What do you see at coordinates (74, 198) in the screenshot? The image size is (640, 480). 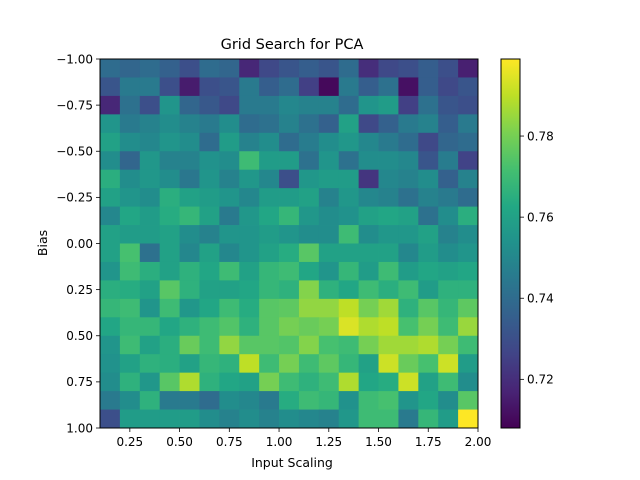 I see `y-tick-label: −0.25` at bounding box center [74, 198].